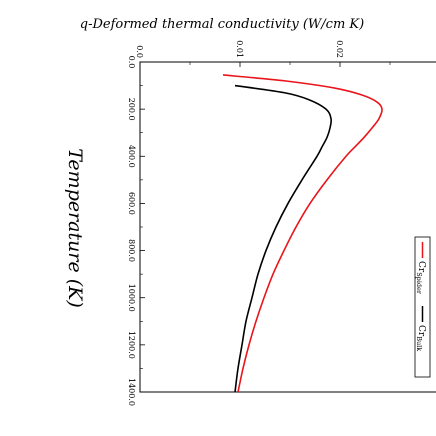 Image resolution: width=436 pixels, height=436 pixels. What do you see at coordinates (131, 345) in the screenshot?
I see `x-tick-label: 1200.0` at bounding box center [131, 345].